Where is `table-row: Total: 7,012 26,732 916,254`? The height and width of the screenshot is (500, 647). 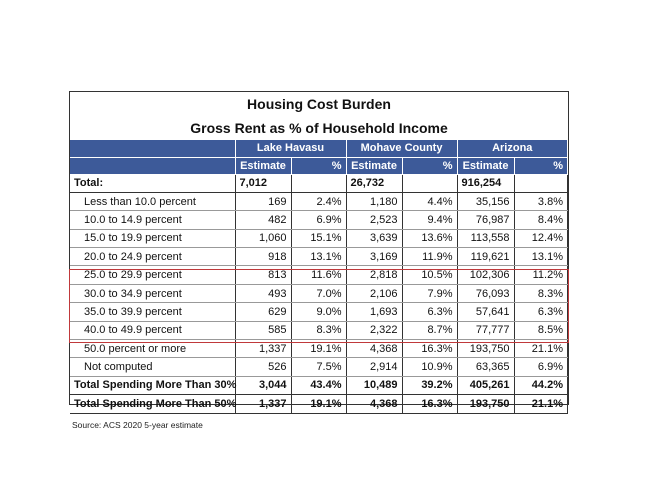
table-row: Total: 7,012 26,732 916,254 is located at coordinates (319, 183).